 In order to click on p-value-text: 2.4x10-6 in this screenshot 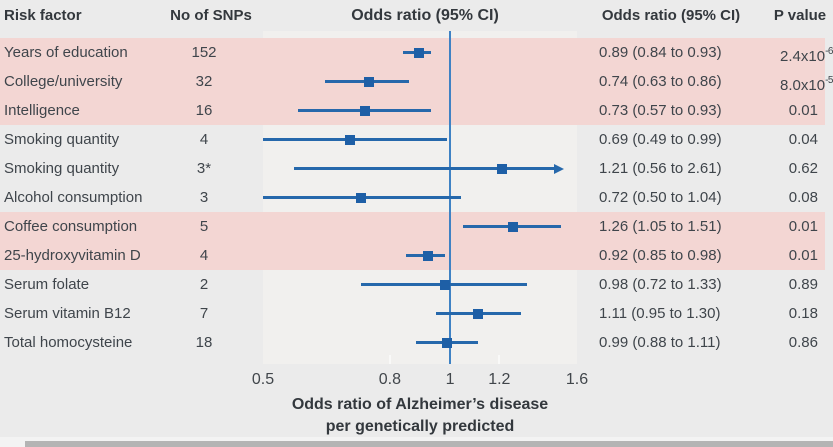, I will do `click(766, 52)`.